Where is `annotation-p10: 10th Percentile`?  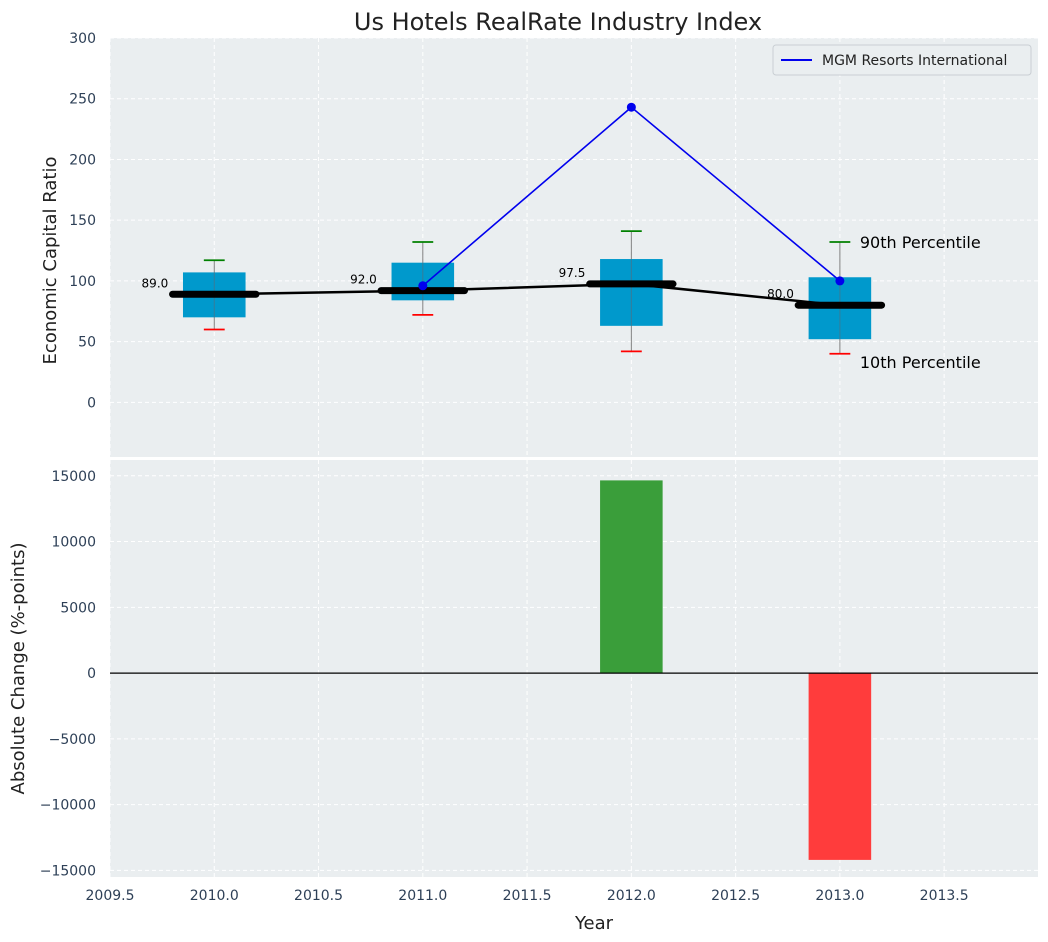
annotation-p10: 10th Percentile is located at coordinates (920, 362).